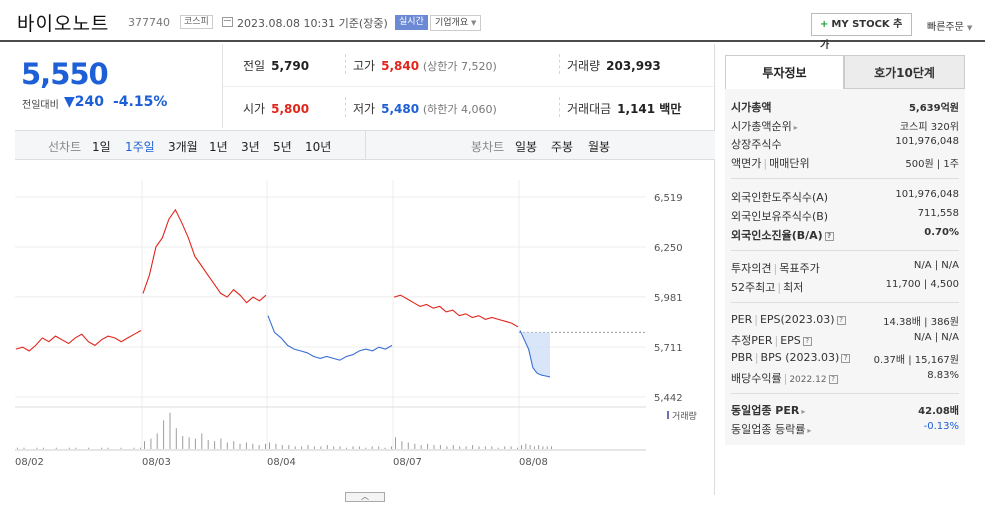 Image resolution: width=985 pixels, height=511 pixels. Describe the element at coordinates (768, 410) in the screenshot. I see `sector-per-label-wrap: 동일업종 PER ▸` at that location.